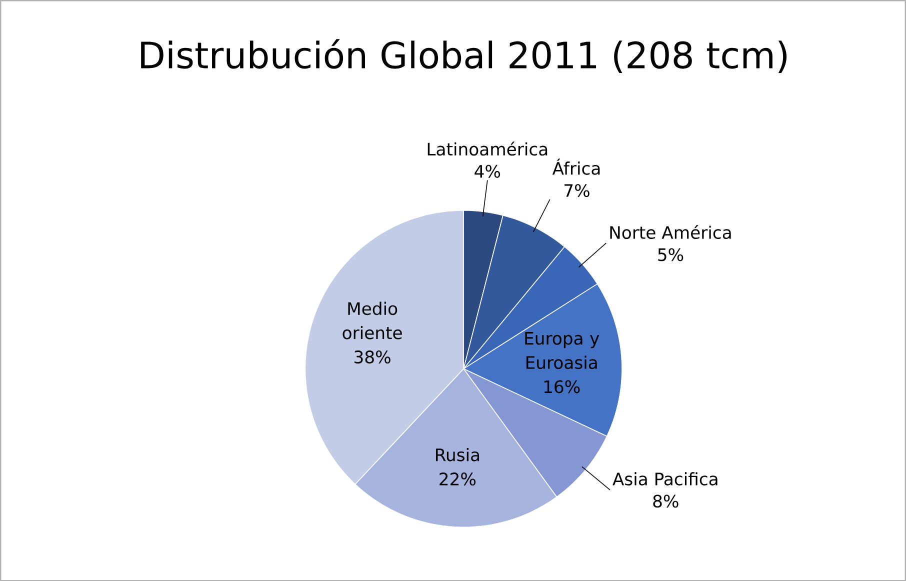  Describe the element at coordinates (372, 321) in the screenshot. I see `slice-label: Medio oriente` at that location.